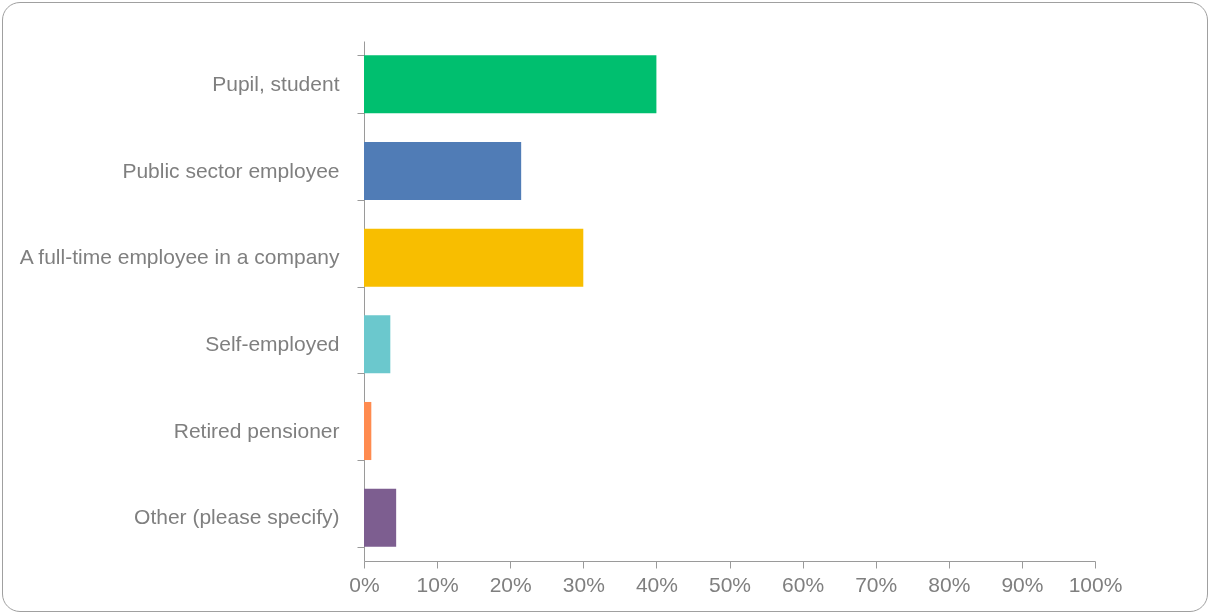  What do you see at coordinates (179, 257) in the screenshot?
I see `y-tick-label: A full-time employee in a company` at bounding box center [179, 257].